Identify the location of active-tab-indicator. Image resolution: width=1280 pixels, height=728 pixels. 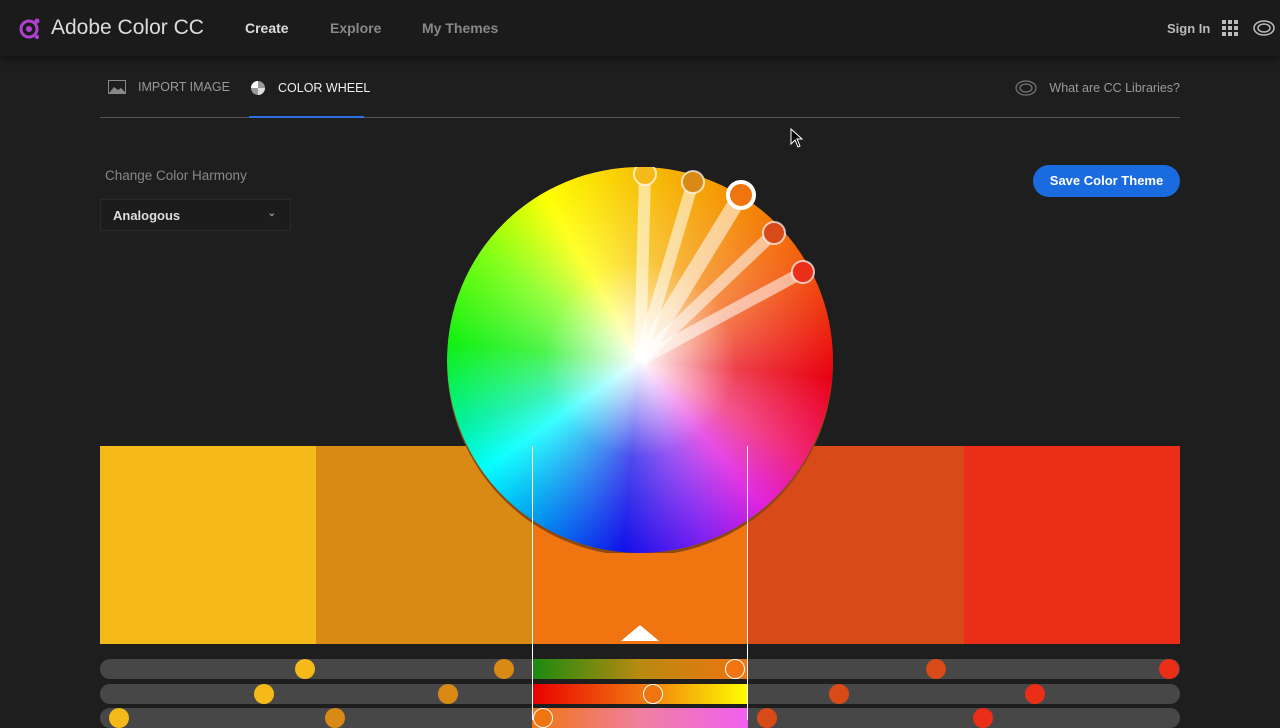
(306, 117).